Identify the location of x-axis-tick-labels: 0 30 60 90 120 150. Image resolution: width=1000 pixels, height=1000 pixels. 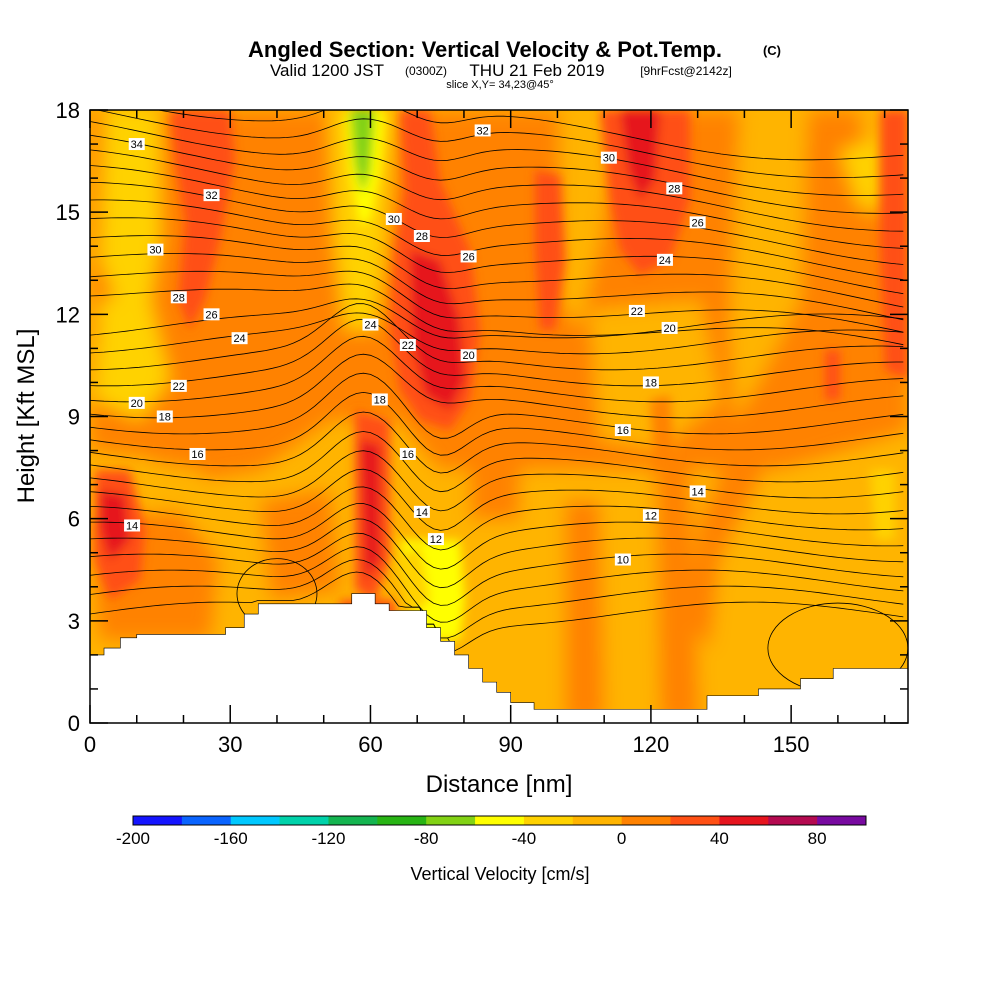
(447, 744).